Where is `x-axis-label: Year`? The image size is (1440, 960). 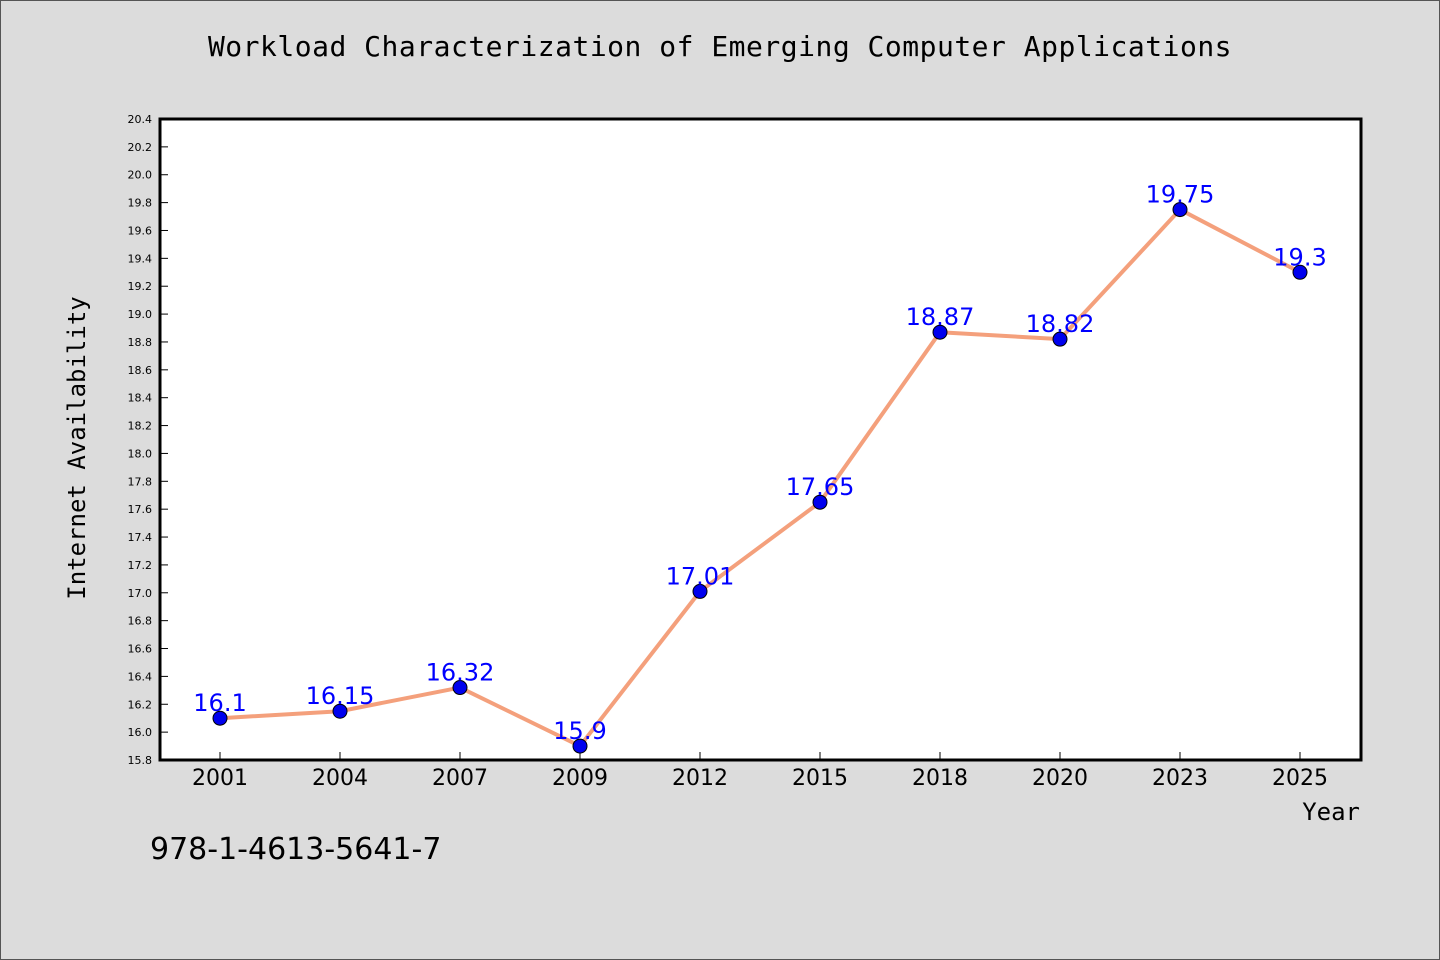
x-axis-label: Year is located at coordinates (1331, 812).